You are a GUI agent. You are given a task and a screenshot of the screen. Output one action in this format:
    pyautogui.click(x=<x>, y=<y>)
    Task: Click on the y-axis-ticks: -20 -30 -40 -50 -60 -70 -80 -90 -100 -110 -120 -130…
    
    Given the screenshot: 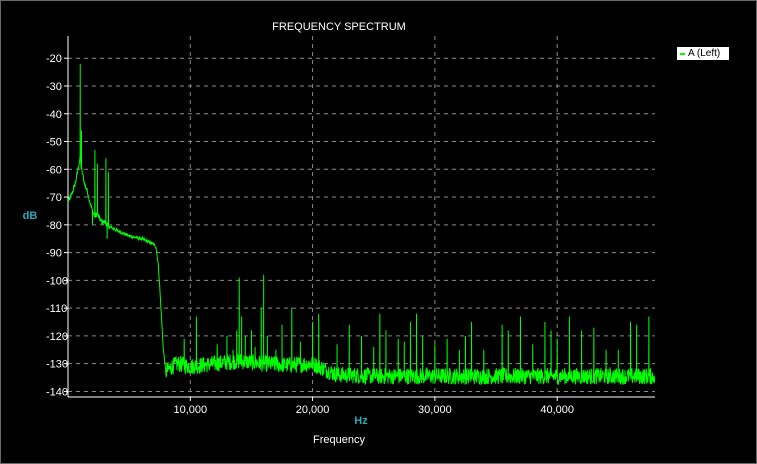 What is the action you would take?
    pyautogui.click(x=57, y=225)
    